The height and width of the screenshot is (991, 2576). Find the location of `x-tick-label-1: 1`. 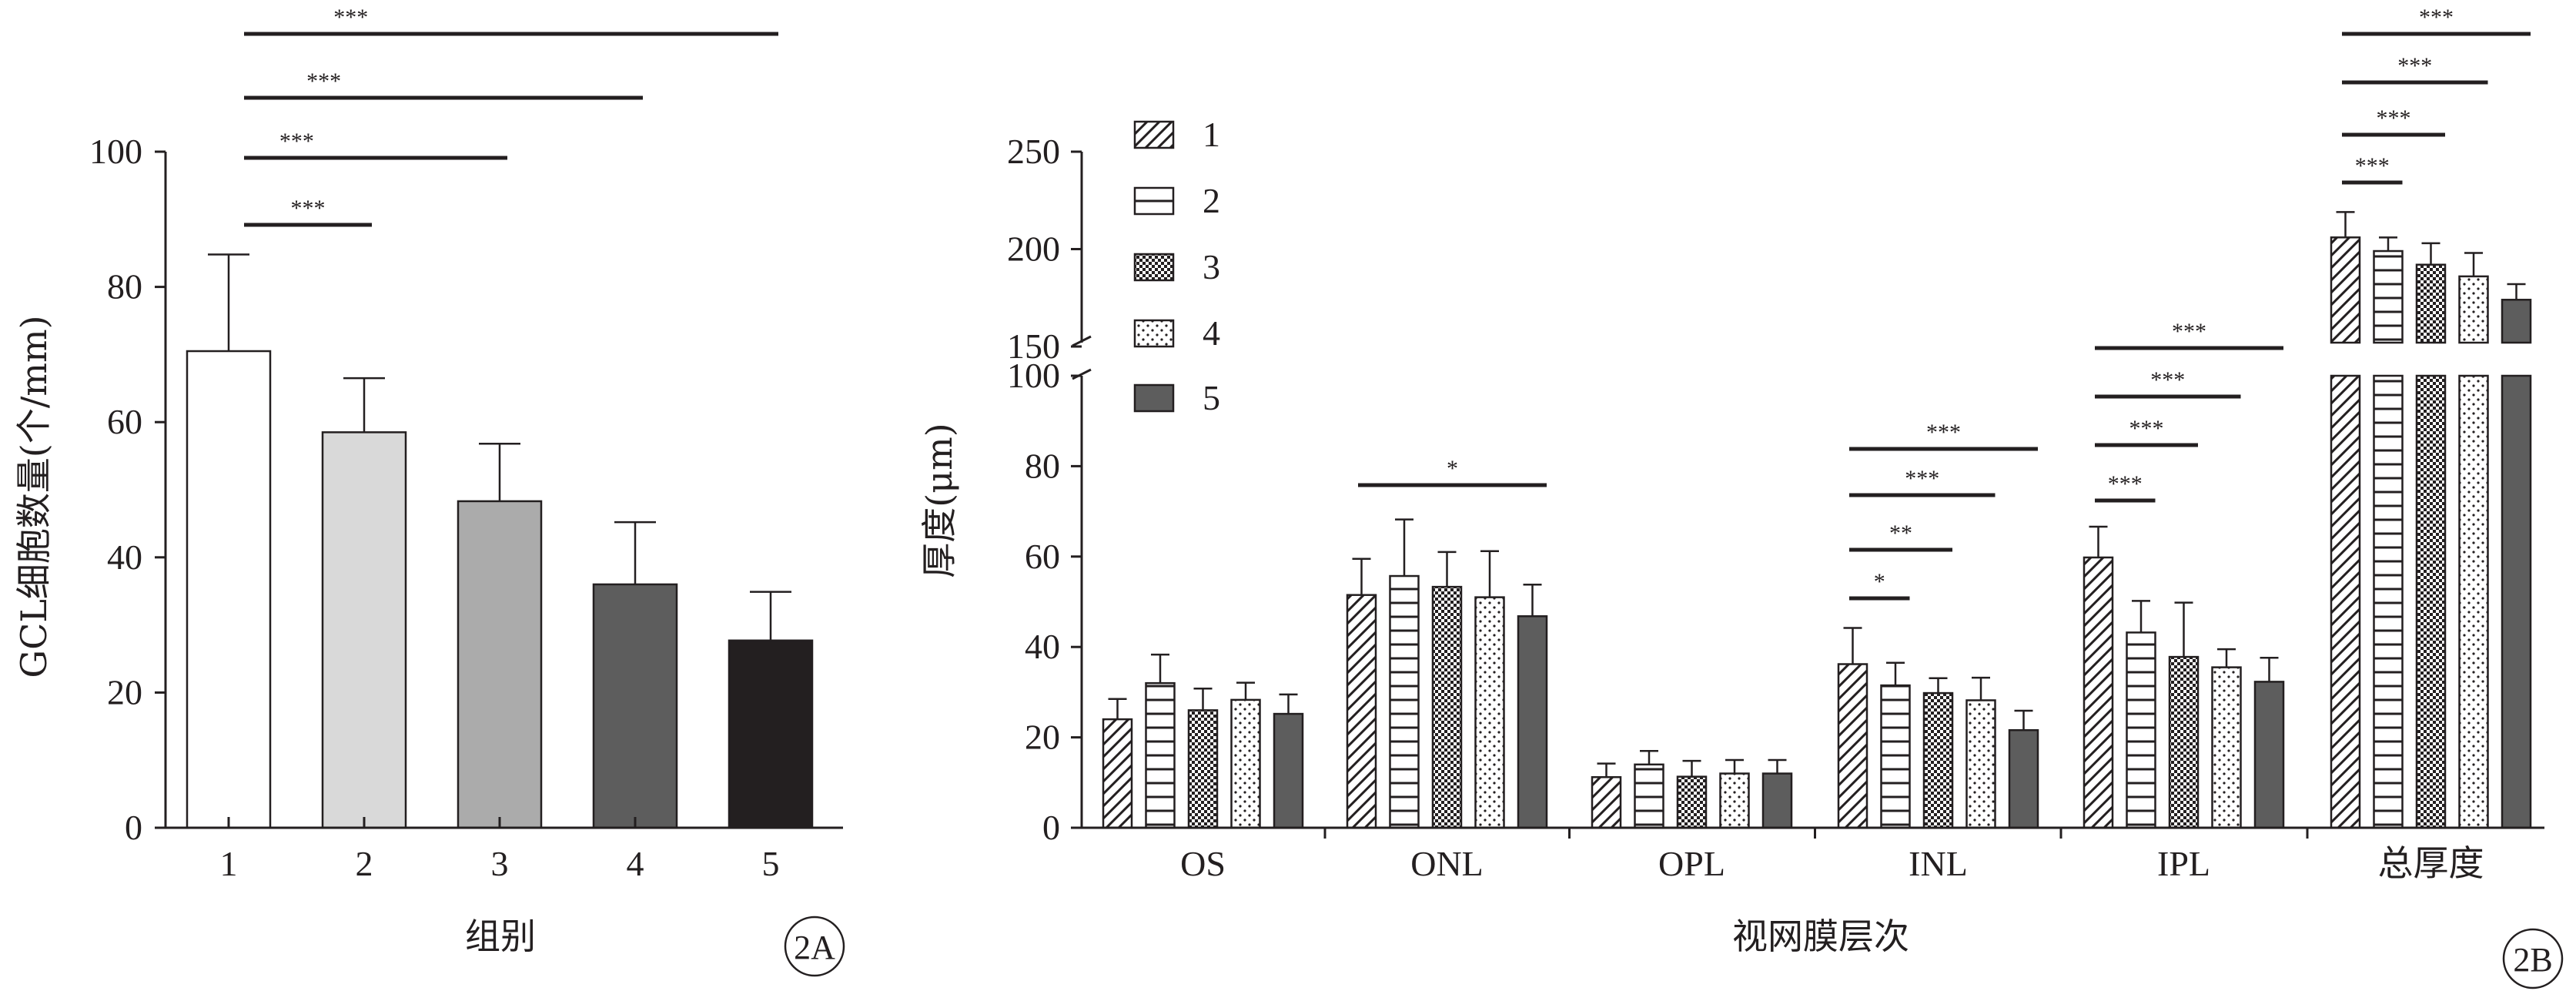

x-tick-label-1: 1 is located at coordinates (229, 863).